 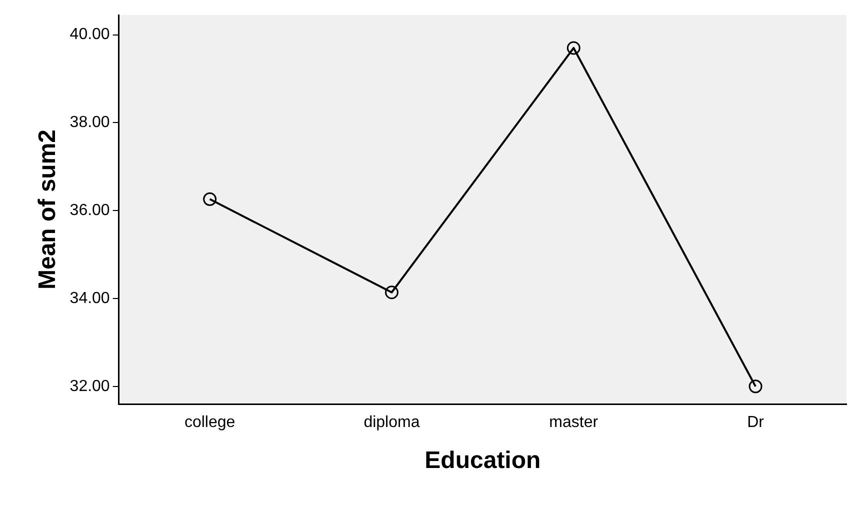 What do you see at coordinates (574, 423) in the screenshot?
I see `x-tick-label: master` at bounding box center [574, 423].